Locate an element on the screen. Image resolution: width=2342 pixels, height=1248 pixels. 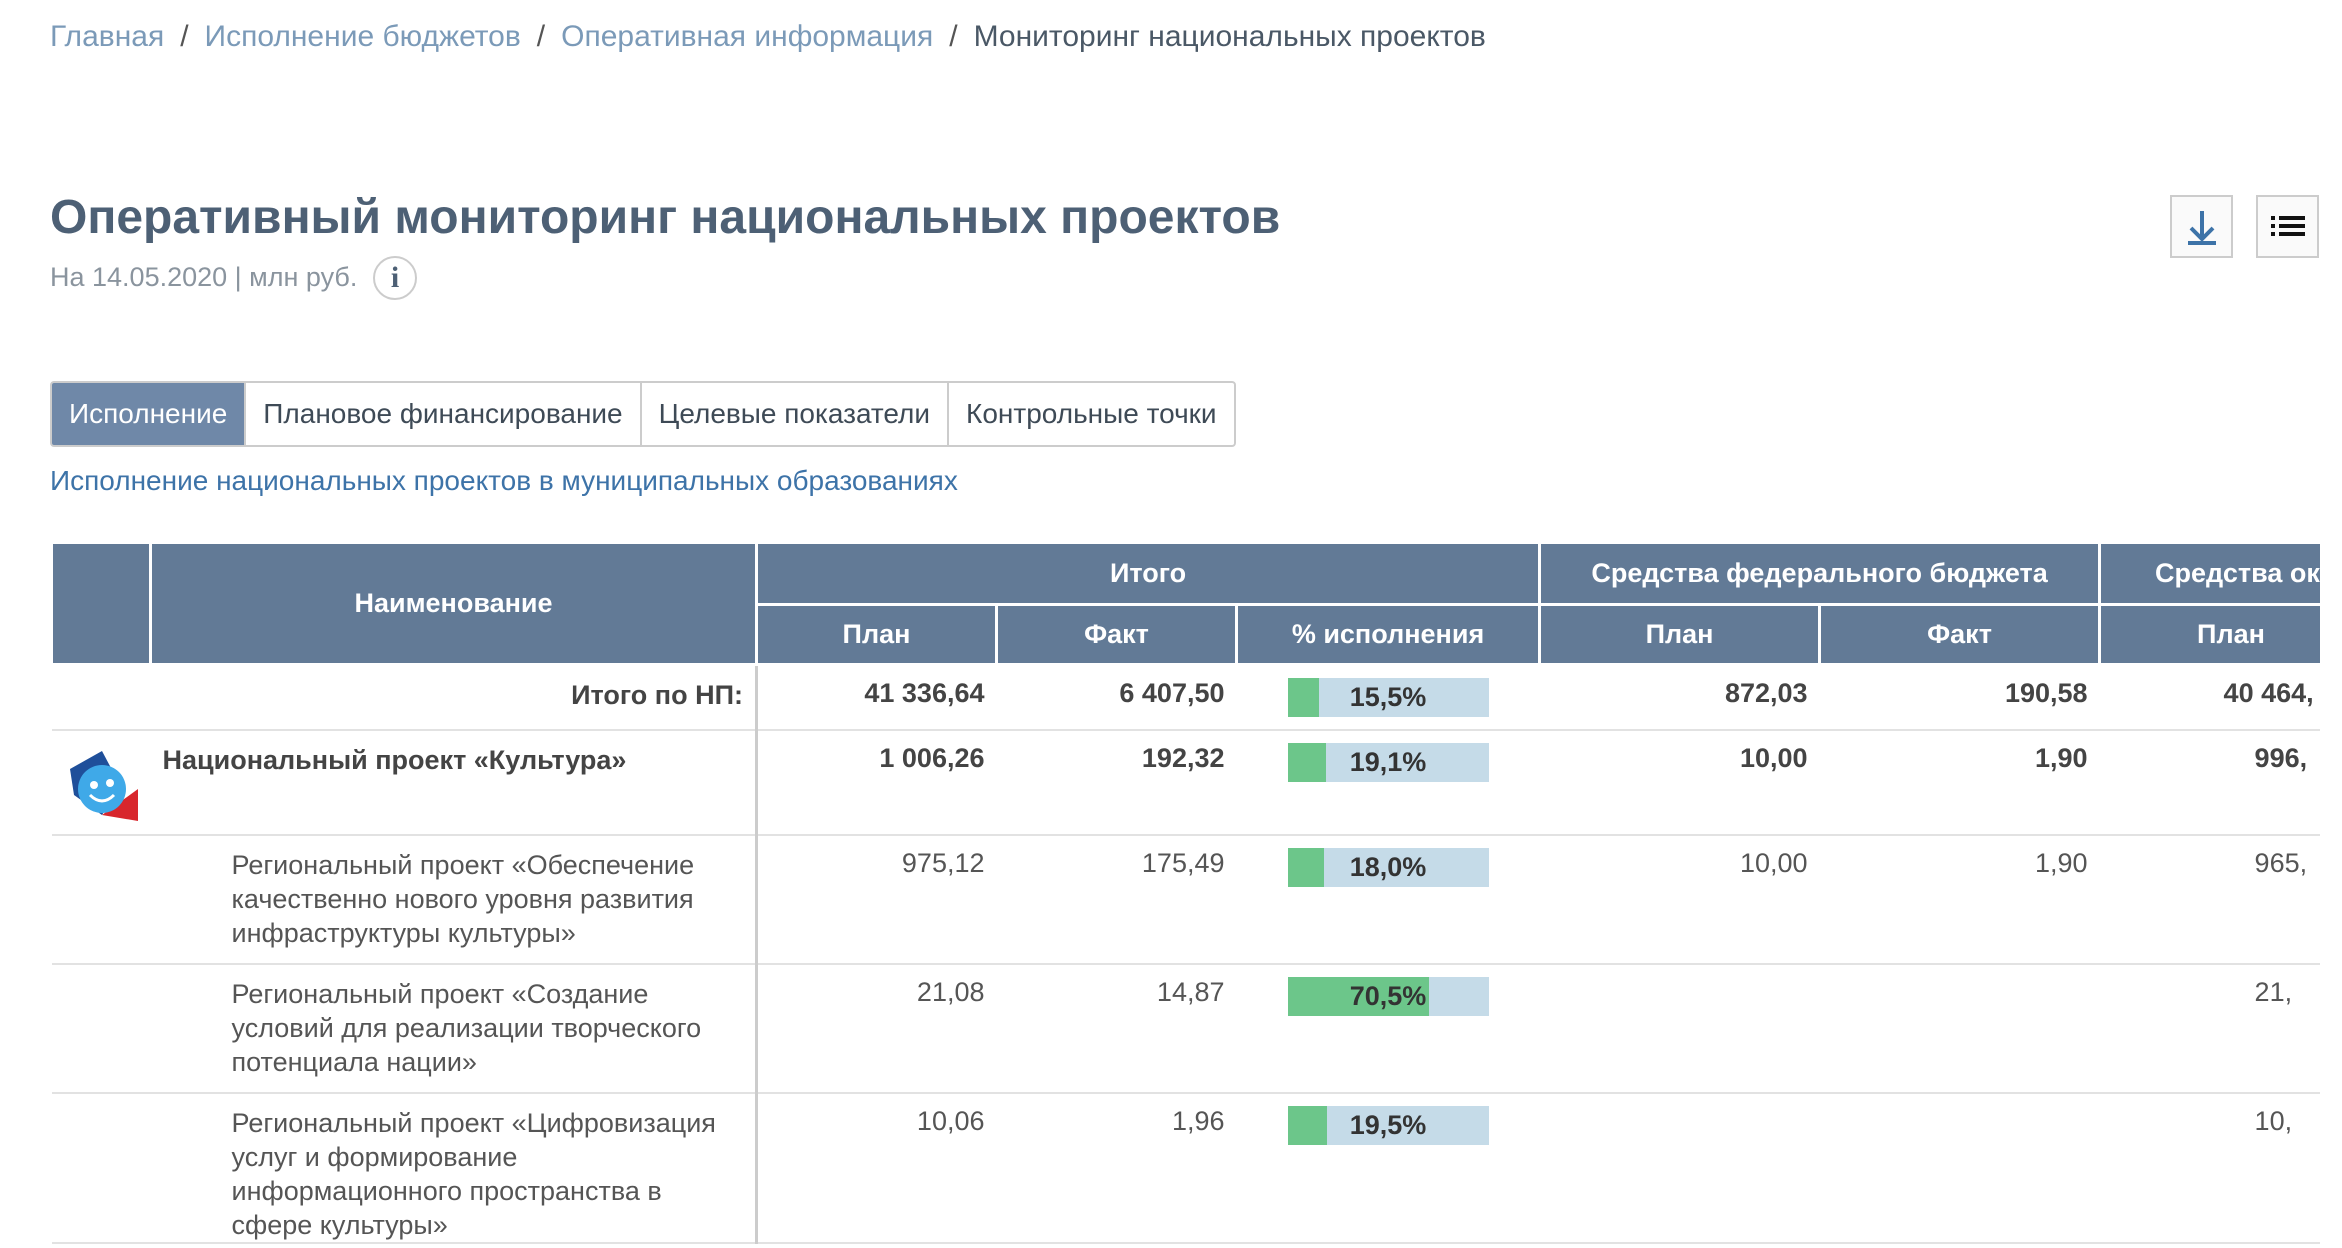
percent-label: 19,1% is located at coordinates (1388, 762).